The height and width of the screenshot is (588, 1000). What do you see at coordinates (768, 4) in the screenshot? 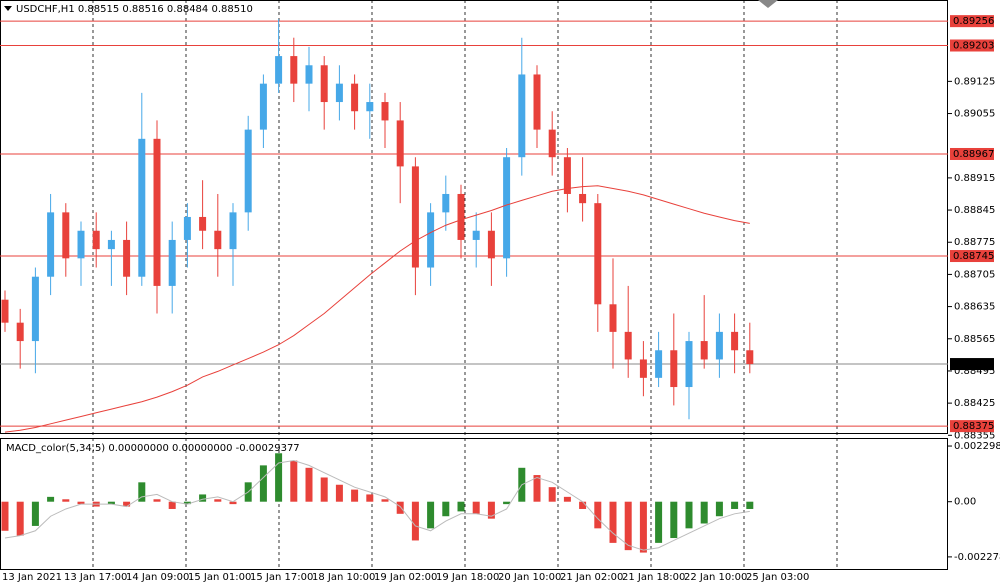
I see `shift-marker` at bounding box center [768, 4].